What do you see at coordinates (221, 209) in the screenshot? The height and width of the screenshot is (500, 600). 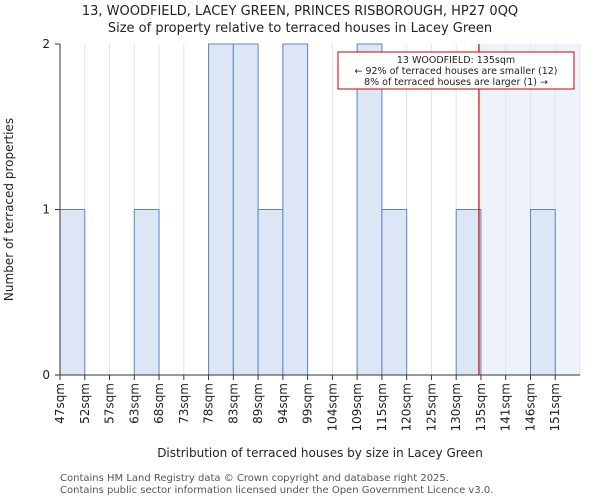 I see `bar-78sqm` at bounding box center [221, 209].